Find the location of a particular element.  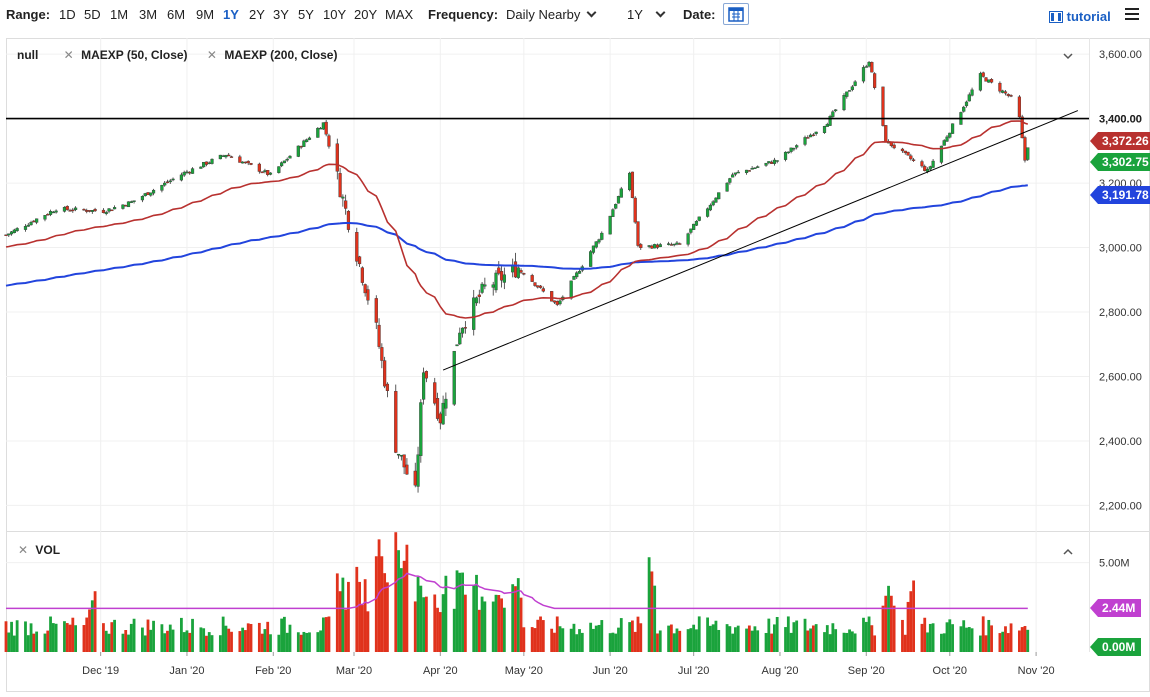

remove-ma50-button: ✕ is located at coordinates (68, 55).